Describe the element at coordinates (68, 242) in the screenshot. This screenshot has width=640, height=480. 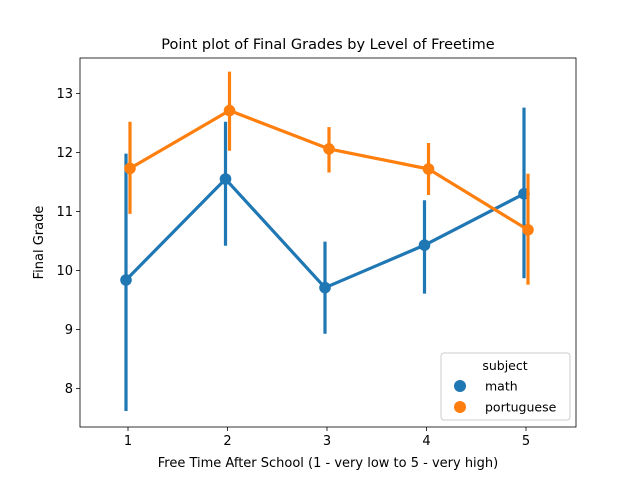
I see `y-ticks: 8 9 10 11 12 13` at that location.